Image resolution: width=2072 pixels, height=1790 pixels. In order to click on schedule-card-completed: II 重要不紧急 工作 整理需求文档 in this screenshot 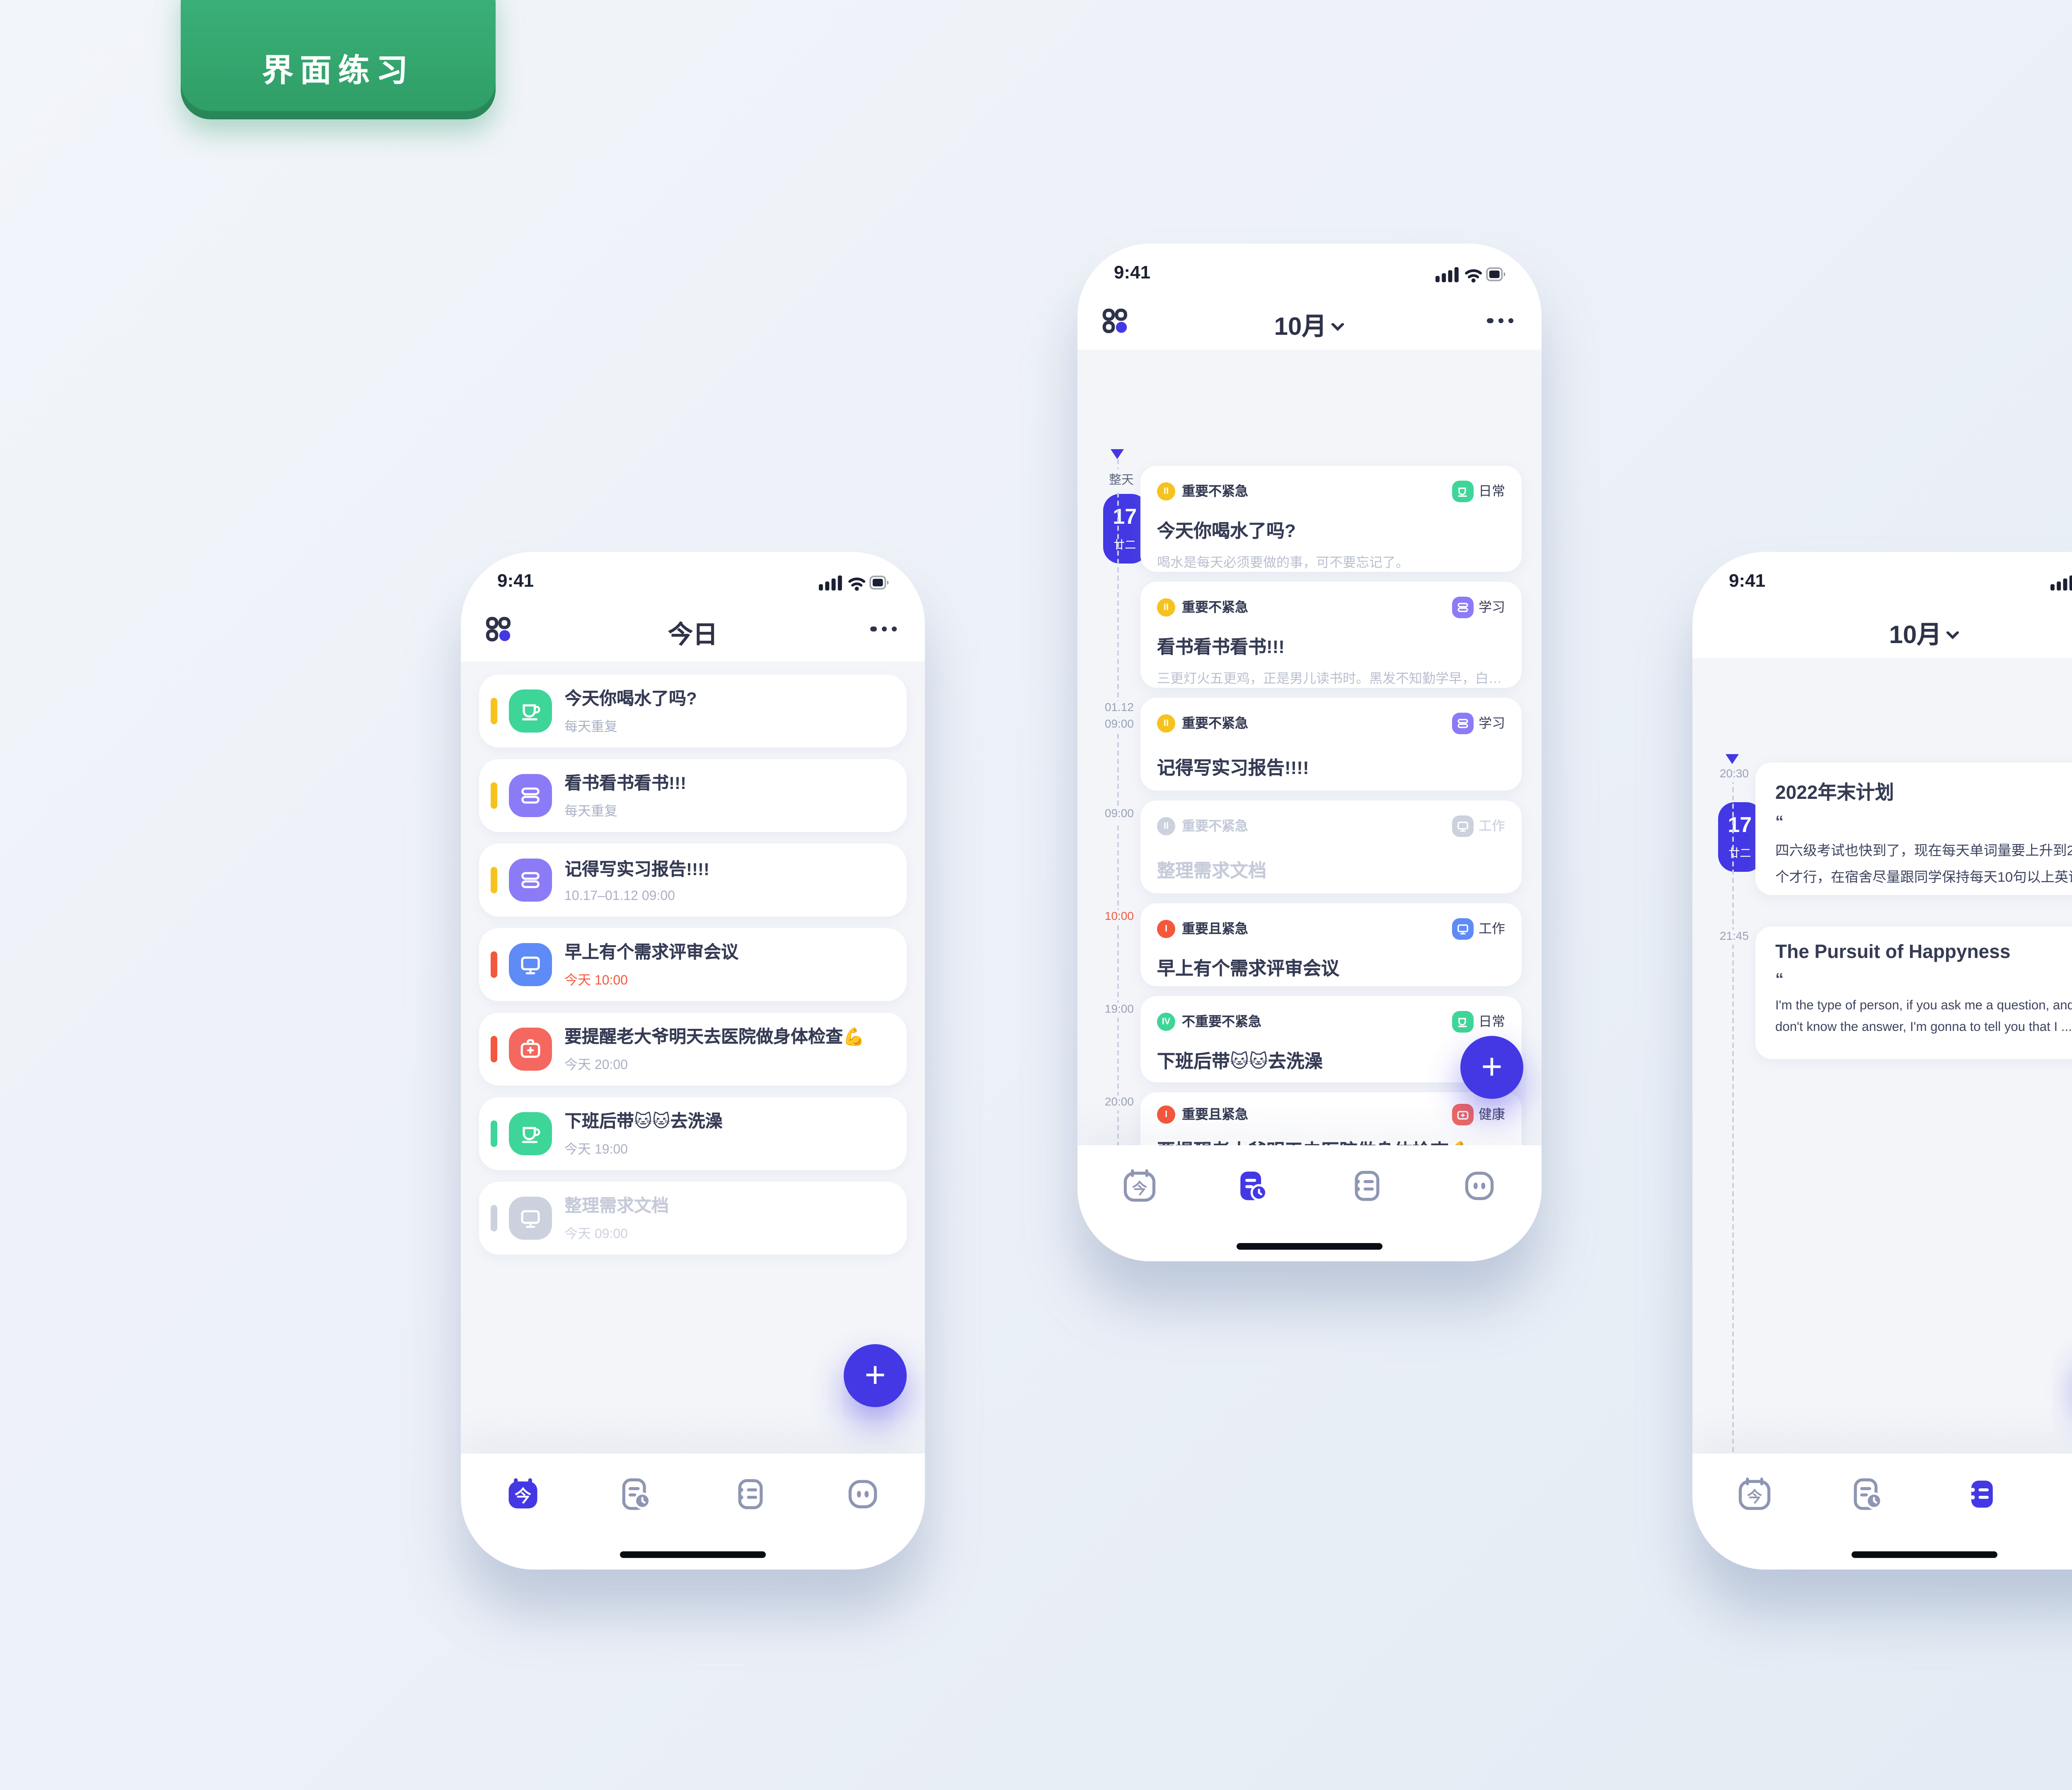, I will do `click(1331, 847)`.